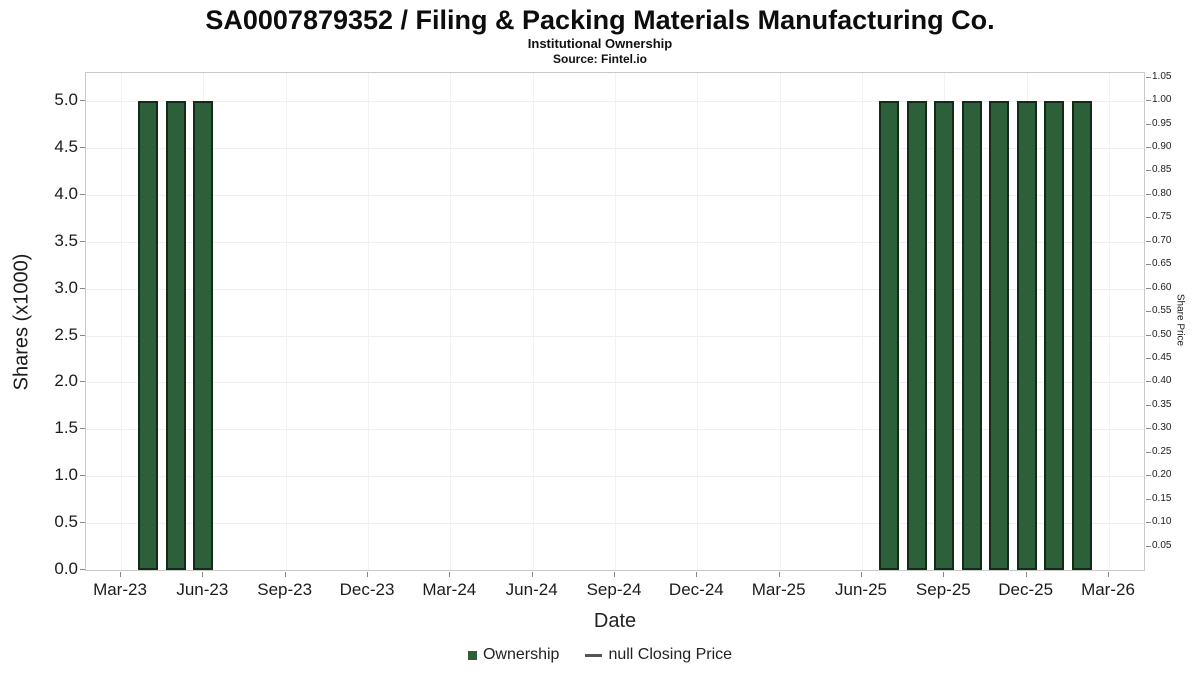  I want to click on x-axis-tick-label: Mar-25, so click(778, 589).